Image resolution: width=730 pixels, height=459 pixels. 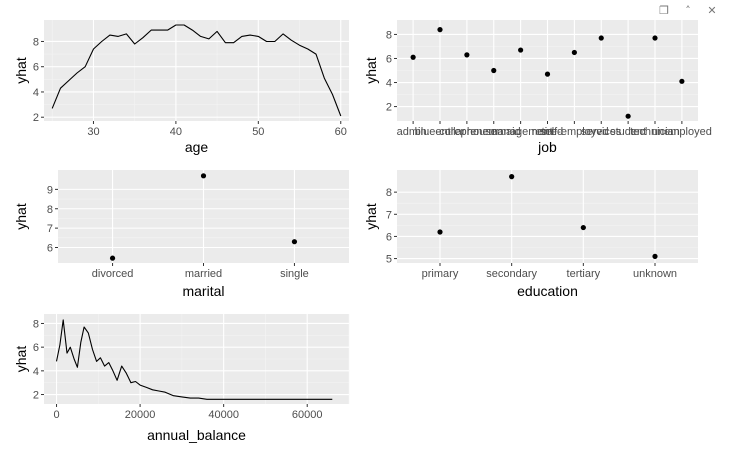 I want to click on x-tick-label: 20000, so click(x=140, y=415).